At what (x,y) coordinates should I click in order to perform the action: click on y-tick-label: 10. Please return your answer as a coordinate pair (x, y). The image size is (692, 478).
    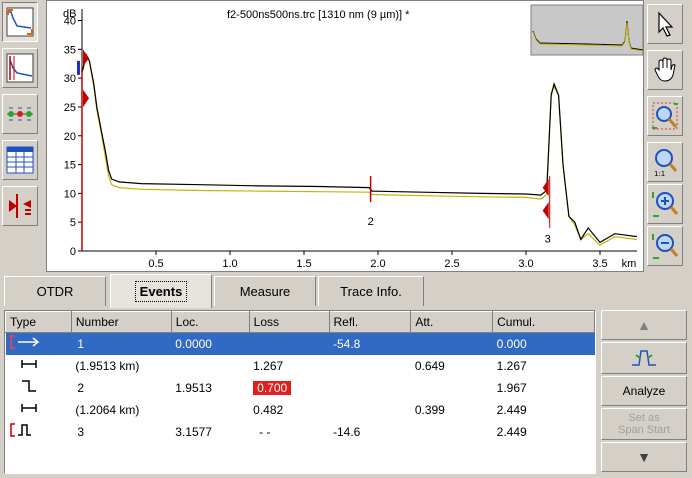
    Looking at the image, I should click on (70, 194).